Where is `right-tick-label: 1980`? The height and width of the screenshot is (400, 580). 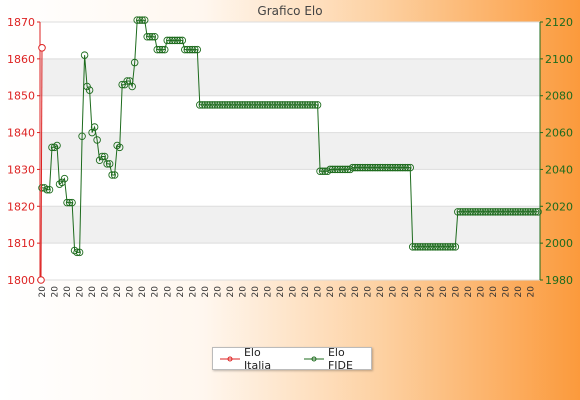 right-tick-label: 1980 is located at coordinates (559, 280).